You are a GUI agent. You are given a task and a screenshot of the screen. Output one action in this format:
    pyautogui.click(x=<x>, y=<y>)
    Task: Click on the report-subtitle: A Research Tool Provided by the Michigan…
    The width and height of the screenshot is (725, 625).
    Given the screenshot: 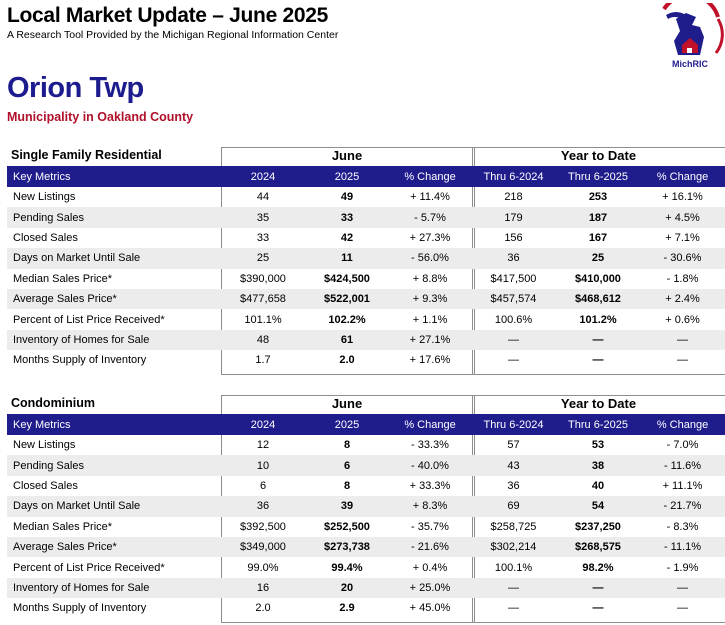 What is the action you would take?
    pyautogui.click(x=173, y=35)
    